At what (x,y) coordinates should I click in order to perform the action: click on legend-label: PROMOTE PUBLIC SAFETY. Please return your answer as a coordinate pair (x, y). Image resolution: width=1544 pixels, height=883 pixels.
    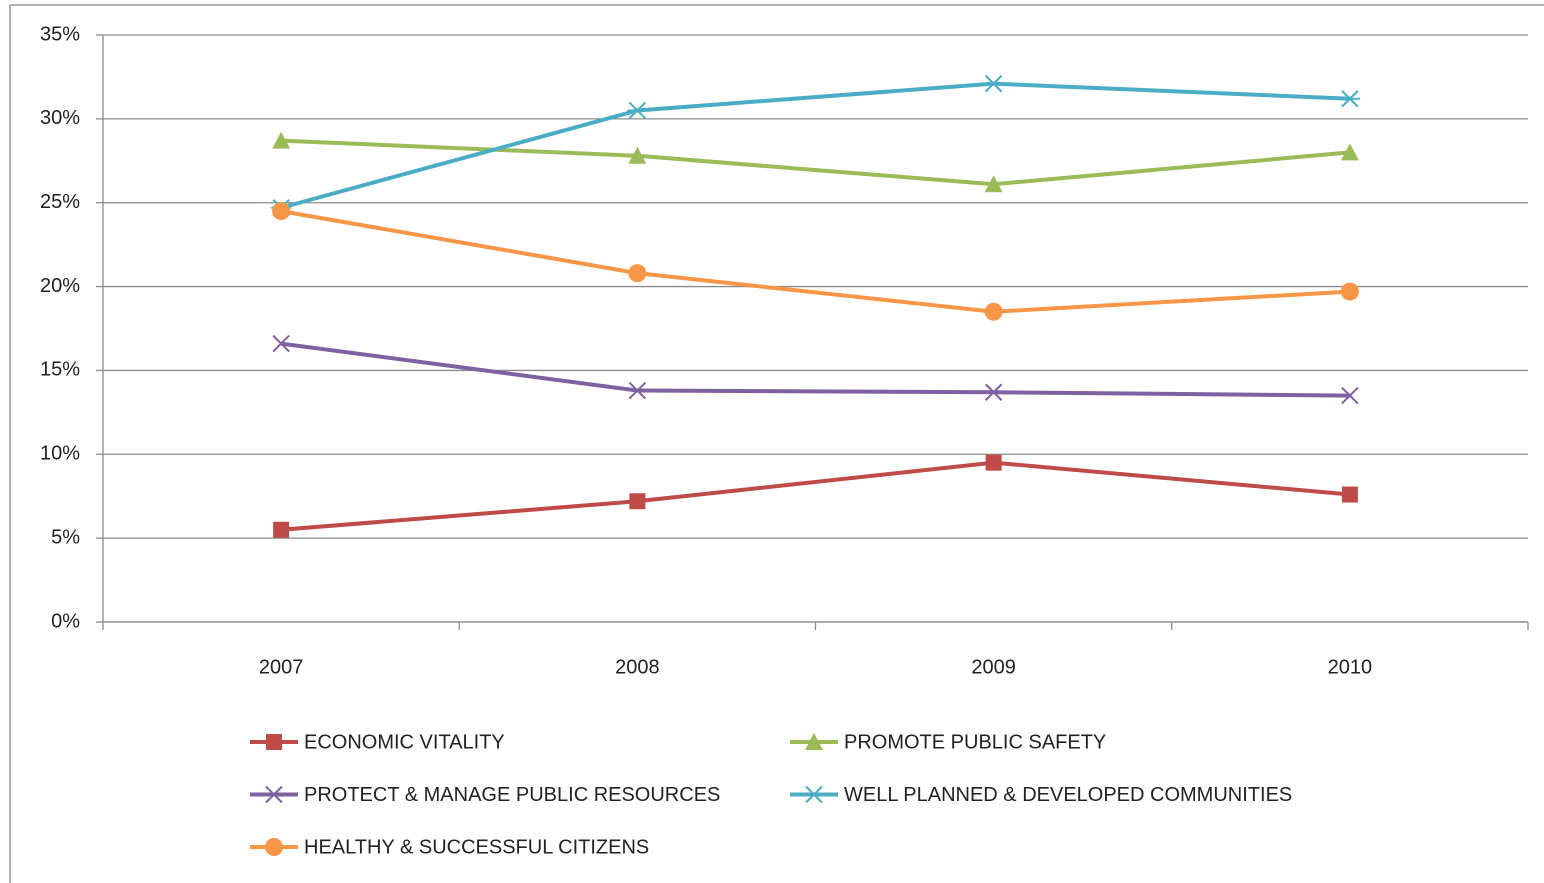
    Looking at the image, I should click on (975, 742).